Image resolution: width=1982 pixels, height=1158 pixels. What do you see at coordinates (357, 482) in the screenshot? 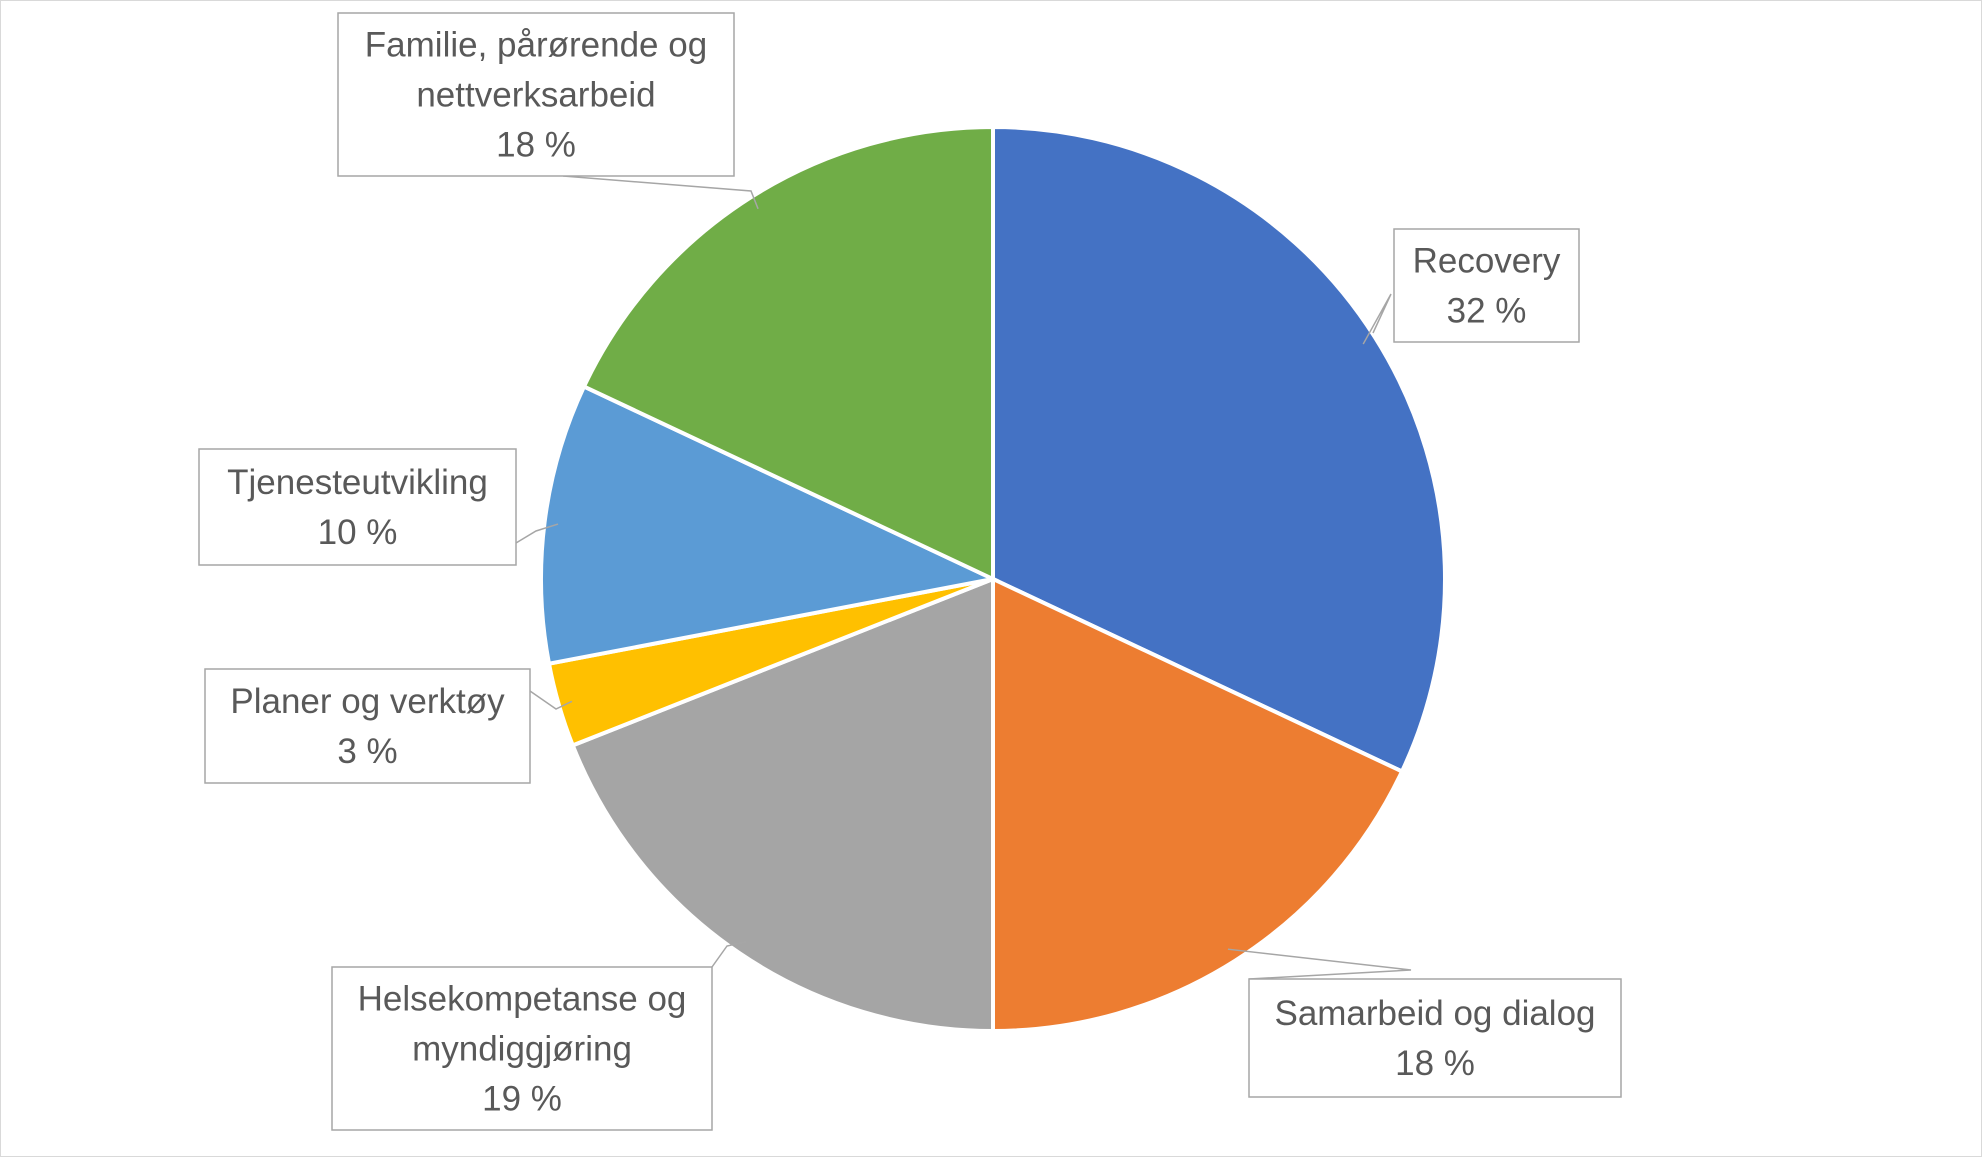
I see `data-label-category: Tjenesteutvikling` at bounding box center [357, 482].